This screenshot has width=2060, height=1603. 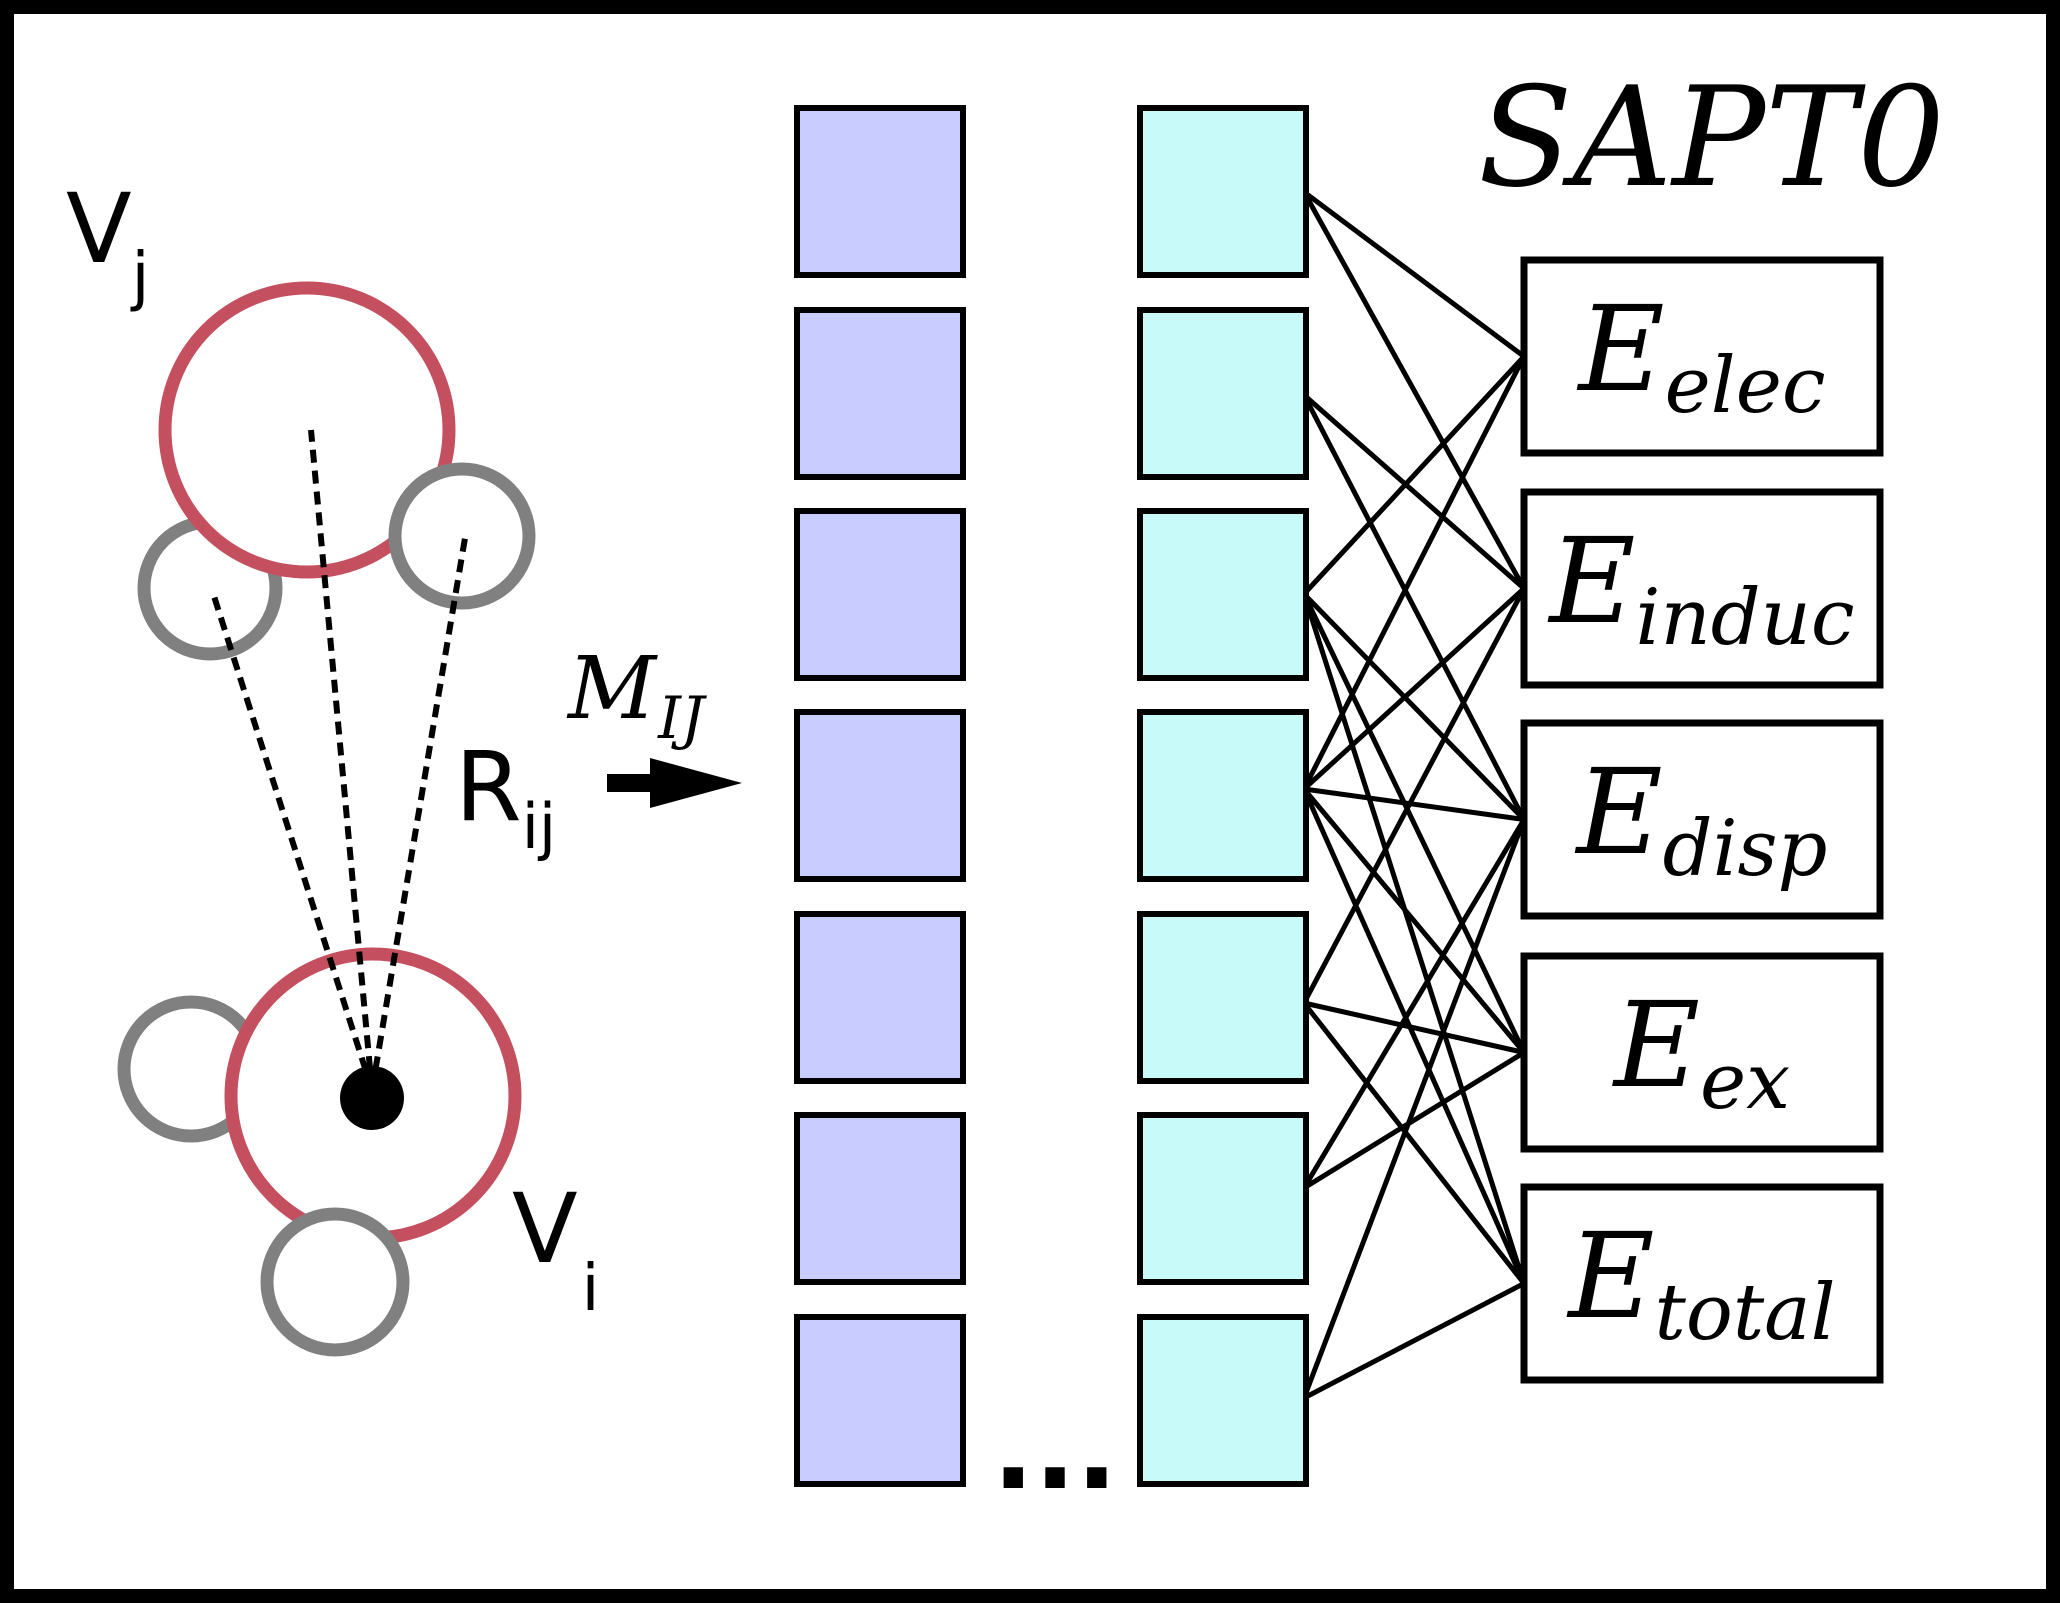 I want to click on connections, so click(x=1414, y=795).